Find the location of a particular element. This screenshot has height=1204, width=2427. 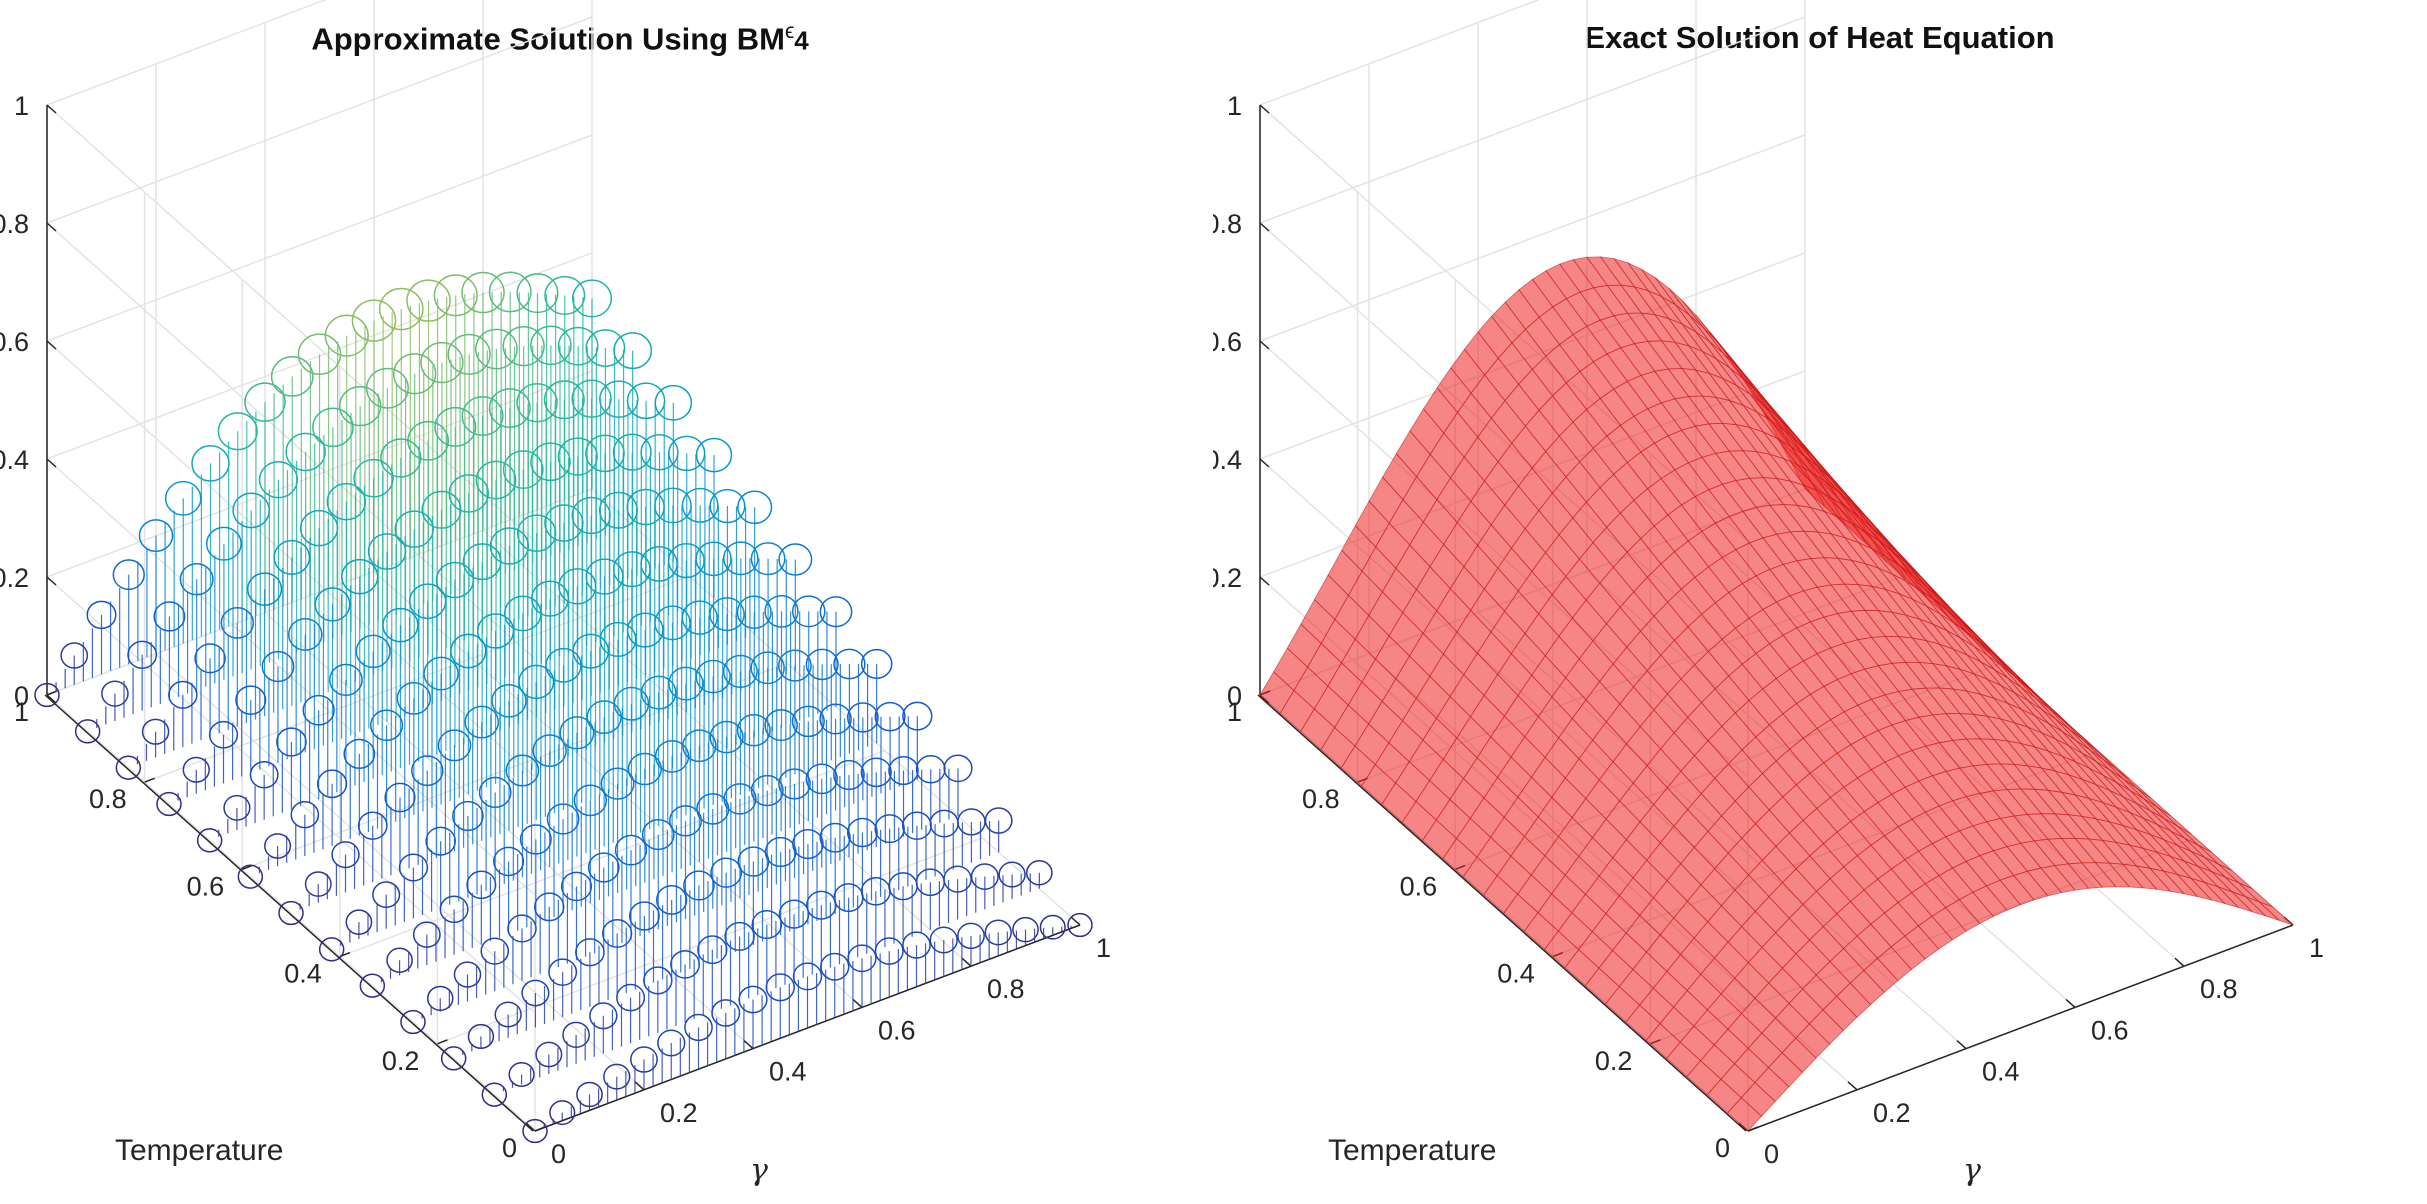

x-tick-label: 1 is located at coordinates (1103, 948).